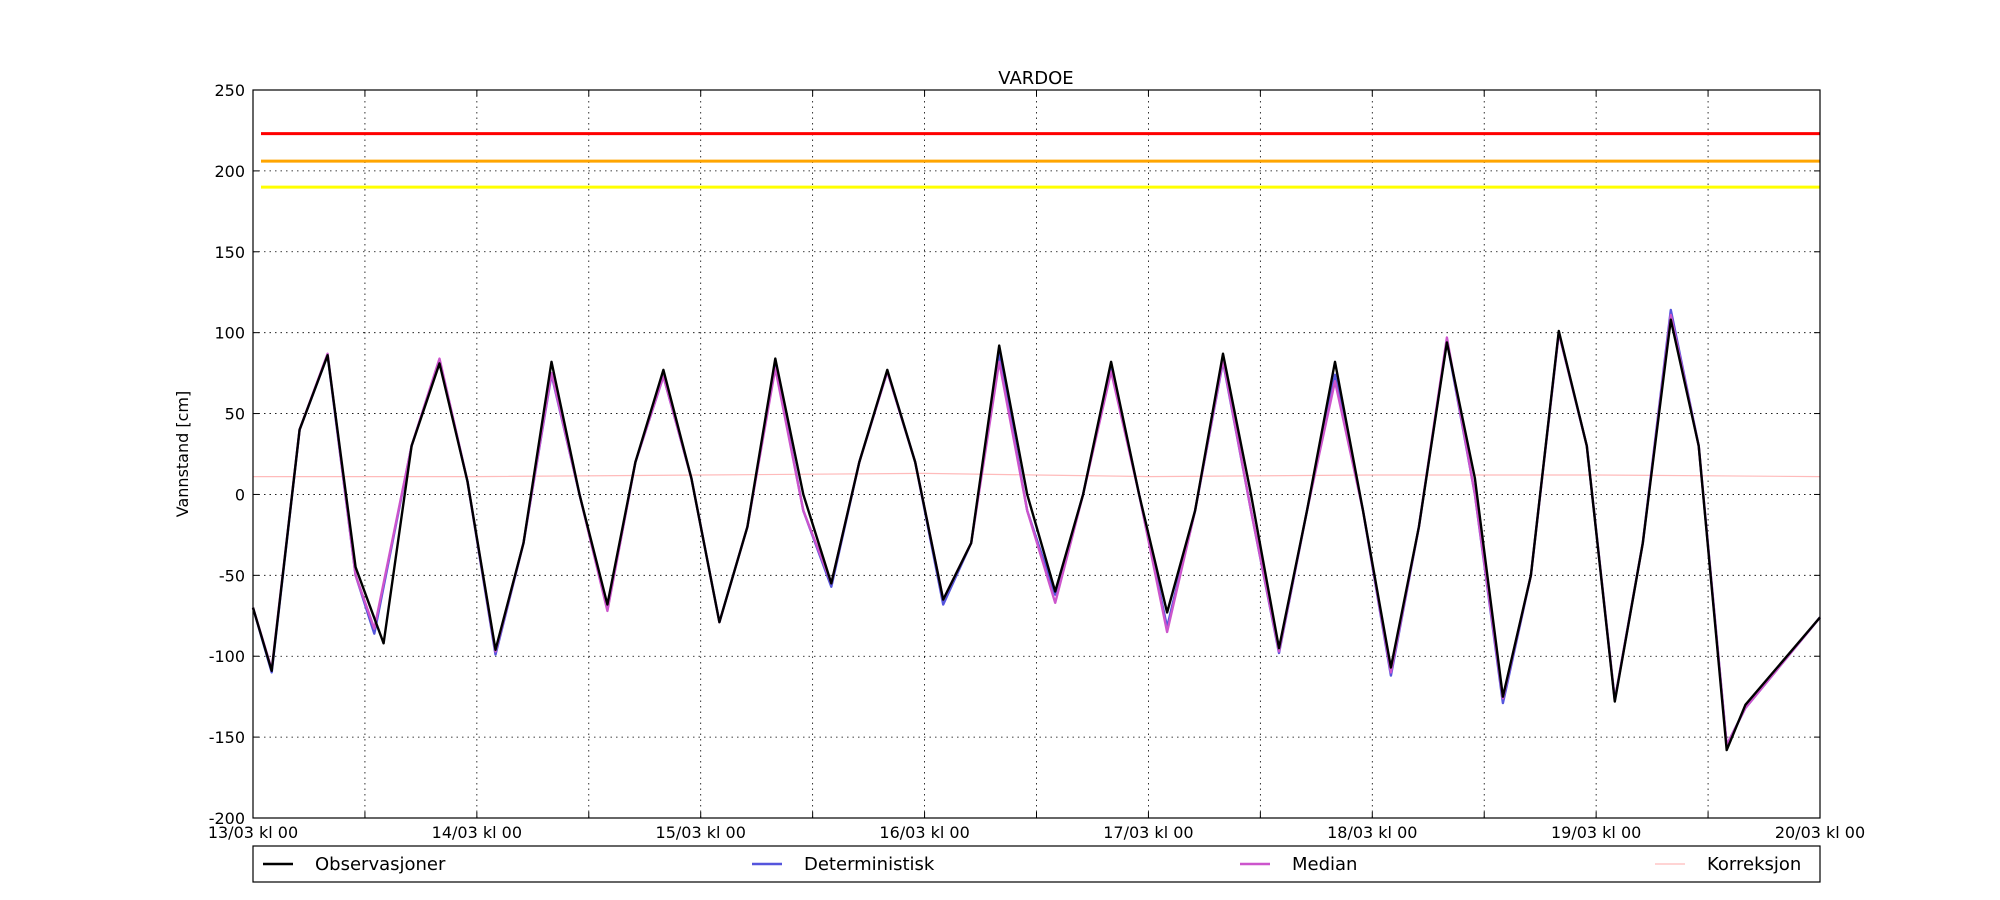  Describe the element at coordinates (232, 575) in the screenshot. I see `y-tick-label: -50` at that location.